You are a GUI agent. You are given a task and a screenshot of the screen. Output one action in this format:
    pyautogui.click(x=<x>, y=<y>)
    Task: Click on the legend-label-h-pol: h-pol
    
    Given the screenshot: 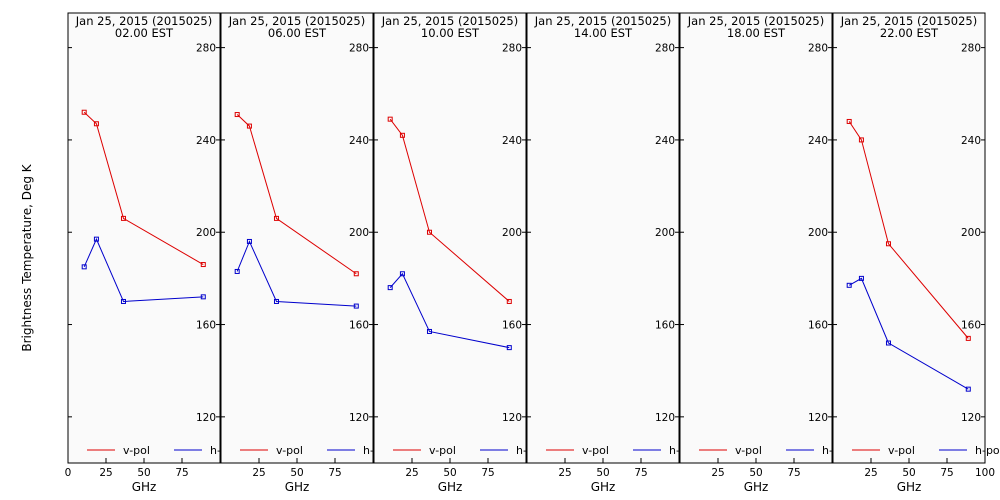 What is the action you would take?
    pyautogui.click(x=987, y=450)
    